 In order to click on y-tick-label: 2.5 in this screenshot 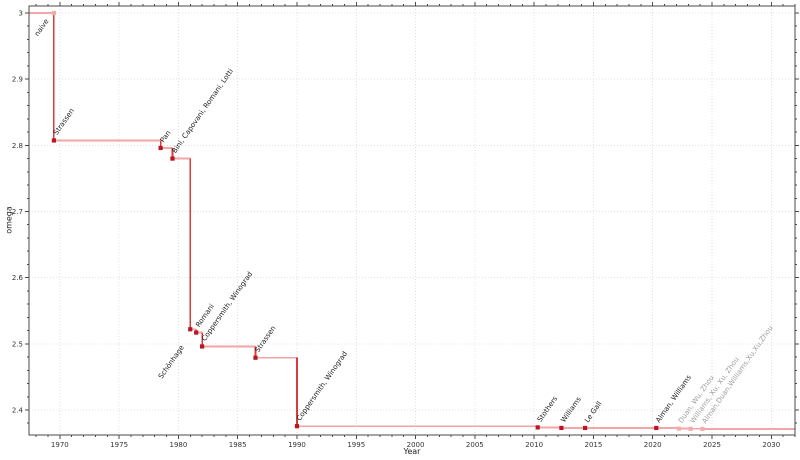, I will do `click(17, 344)`.